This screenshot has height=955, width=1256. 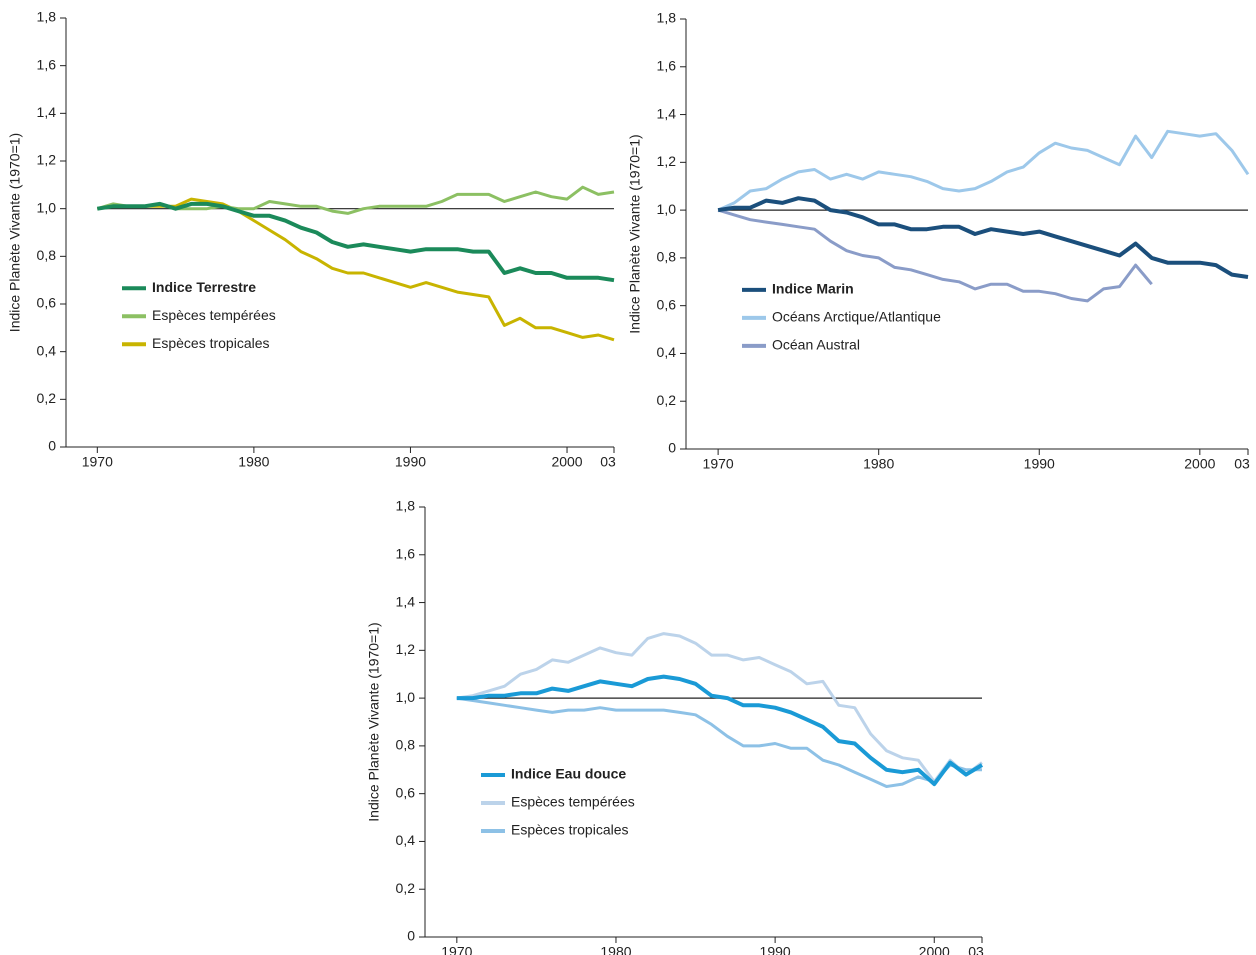 What do you see at coordinates (856, 317) in the screenshot?
I see `legend-label: Océans Arctique/Atlantique` at bounding box center [856, 317].